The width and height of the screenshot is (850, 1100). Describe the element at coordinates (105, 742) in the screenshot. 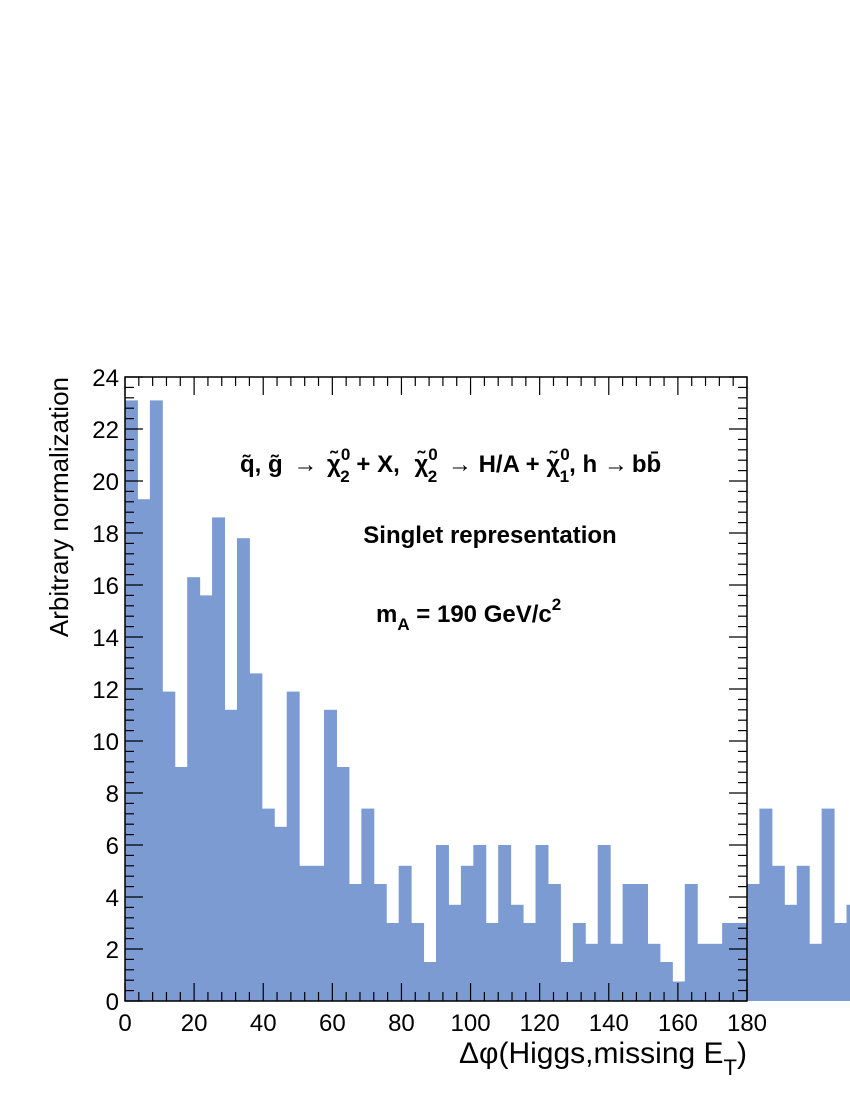

I see `y-tick-label: 10` at that location.